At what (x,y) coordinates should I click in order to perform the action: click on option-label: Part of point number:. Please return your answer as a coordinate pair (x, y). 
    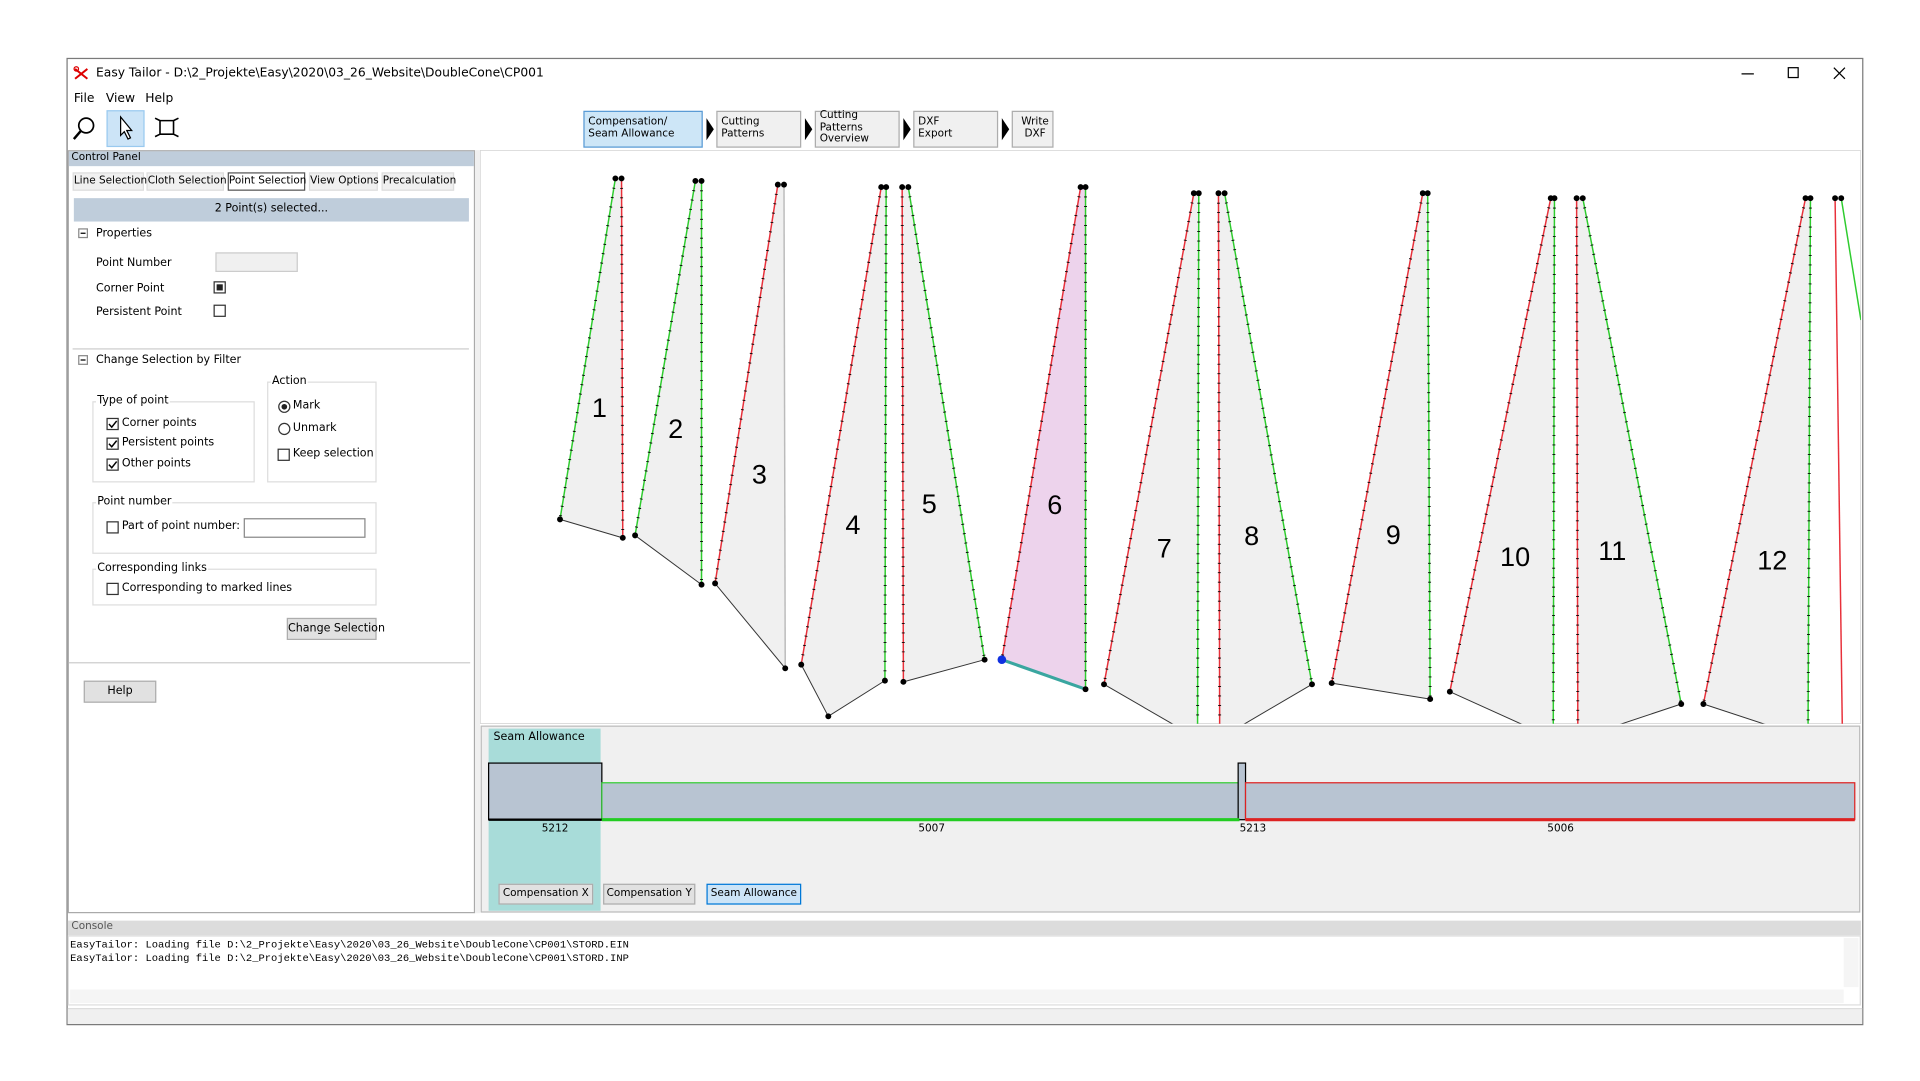
    Looking at the image, I should click on (181, 527).